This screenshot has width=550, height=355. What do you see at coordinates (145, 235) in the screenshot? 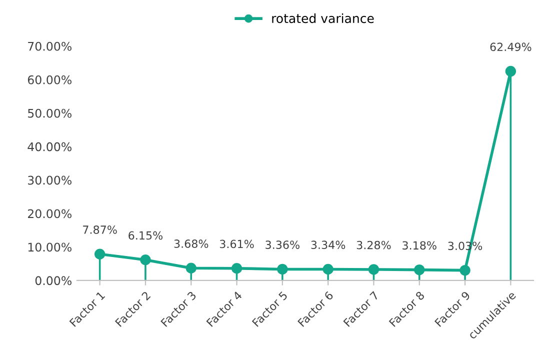
I see `data-label: 6.15%` at bounding box center [145, 235].